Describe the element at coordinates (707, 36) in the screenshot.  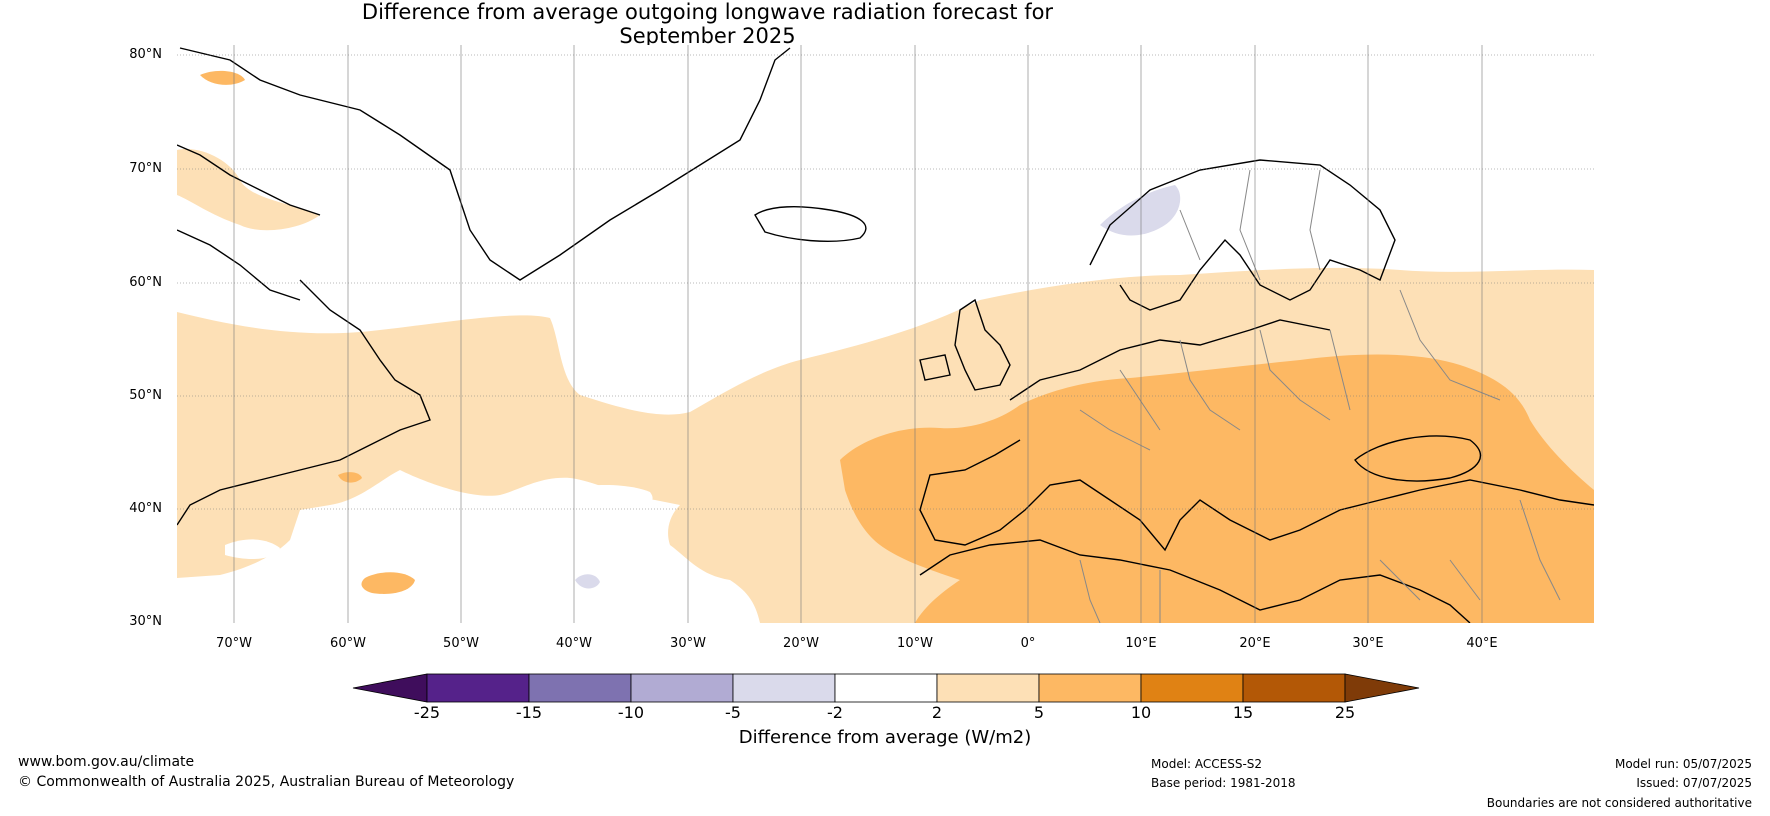
I see `map-title-line2: September 2025` at that location.